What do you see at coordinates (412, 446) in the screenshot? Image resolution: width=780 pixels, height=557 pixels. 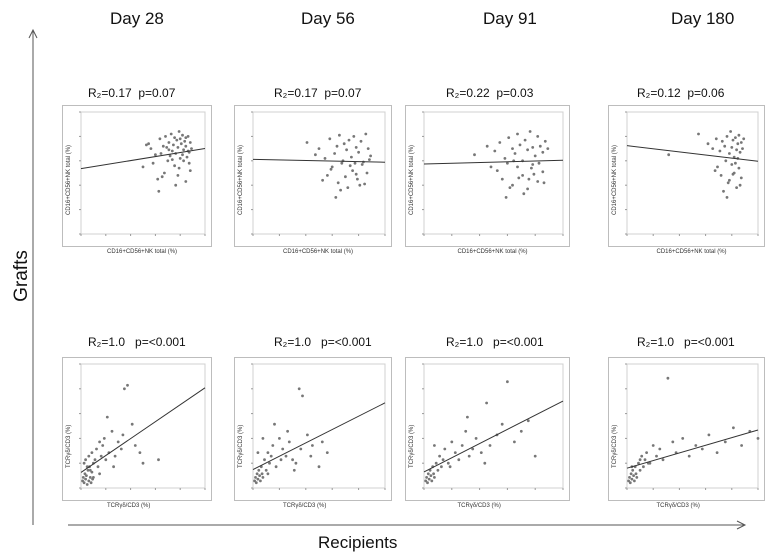 I see `y-axis-label: TCRγδ/CD3 (%)` at bounding box center [412, 446].